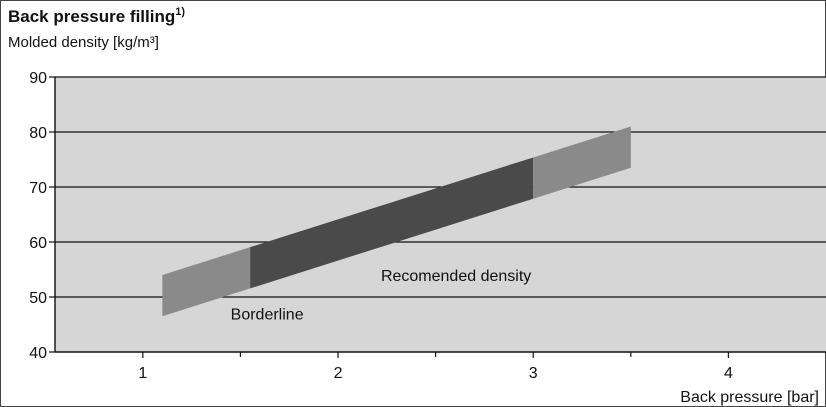 The image size is (826, 407). I want to click on x-tick-label-2: 2, so click(338, 373).